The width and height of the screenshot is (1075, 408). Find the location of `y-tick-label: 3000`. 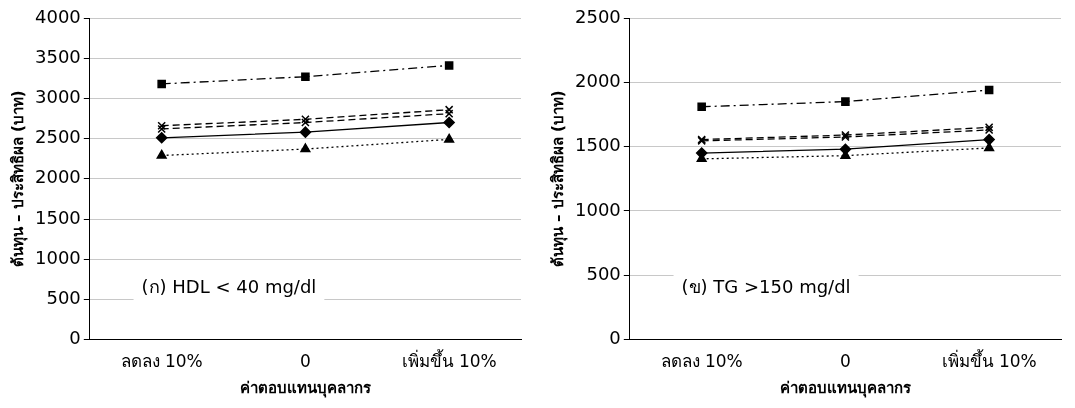

y-tick-label: 3000 is located at coordinates (58, 97).